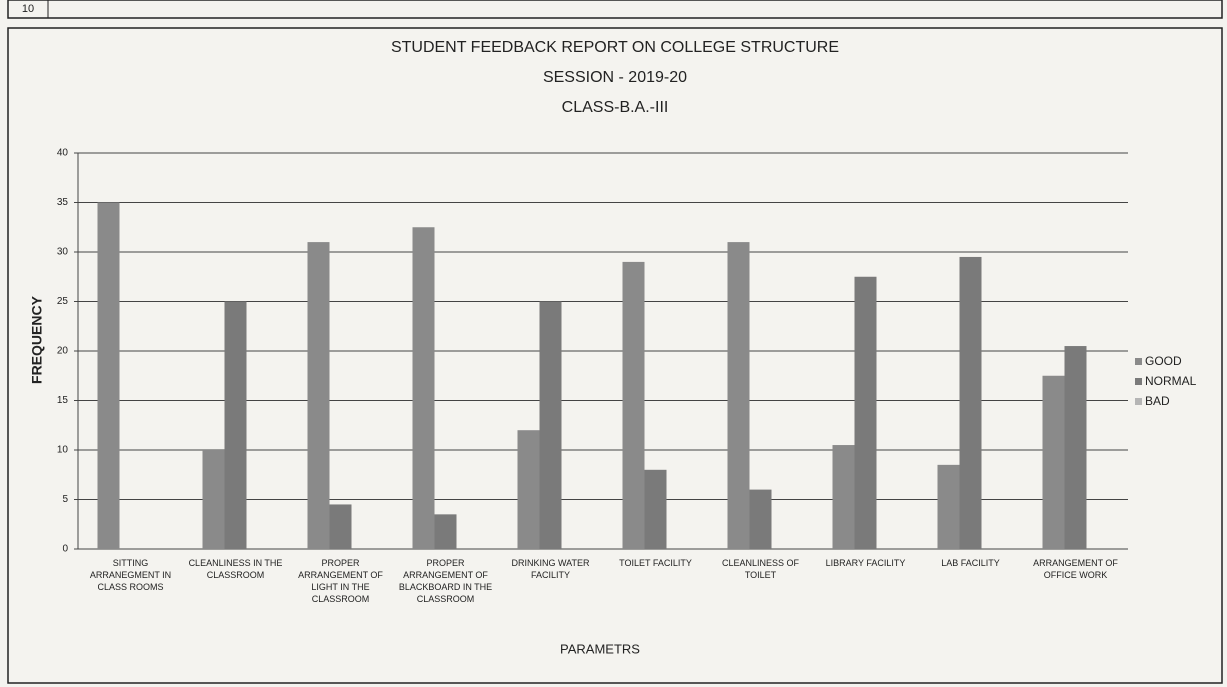 This screenshot has width=1227, height=687. I want to click on x-tick-label: ARRANGEMENT OF OFFICE WORK, so click(1075, 569).